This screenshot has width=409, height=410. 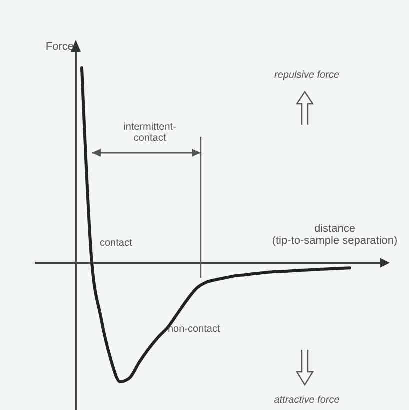 I want to click on annotation: intermittent-contact, so click(x=150, y=133).